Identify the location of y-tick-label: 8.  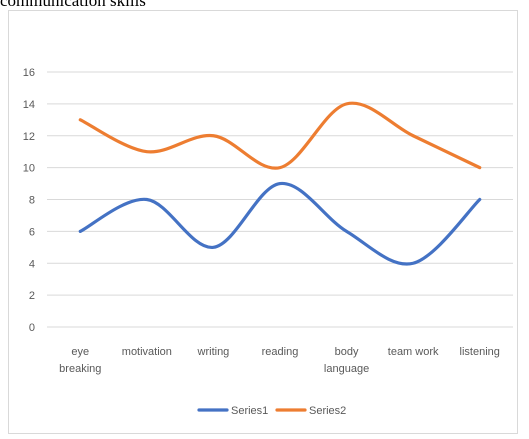
(32, 201).